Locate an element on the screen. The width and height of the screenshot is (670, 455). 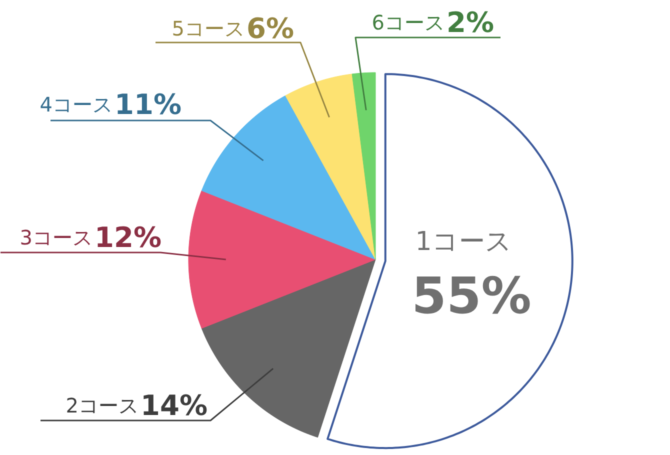
data-label: 55% is located at coordinates (472, 296).